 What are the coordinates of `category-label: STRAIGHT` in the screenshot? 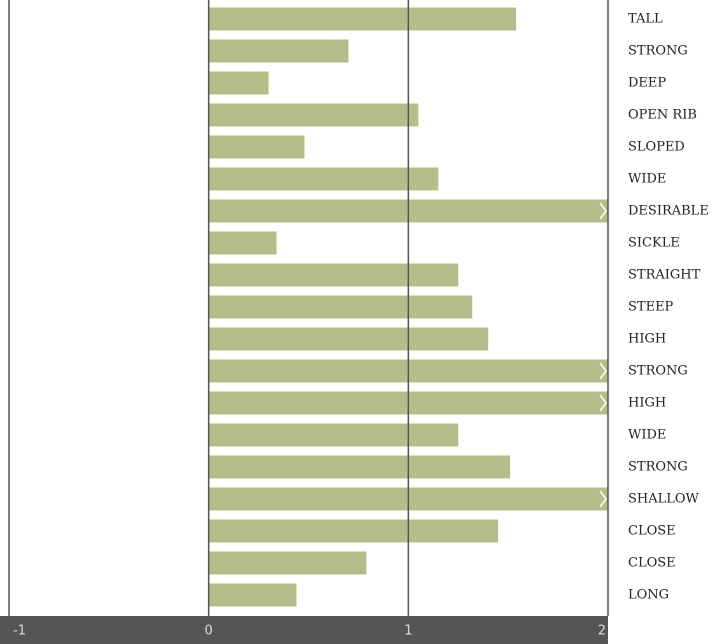 It's located at (664, 275).